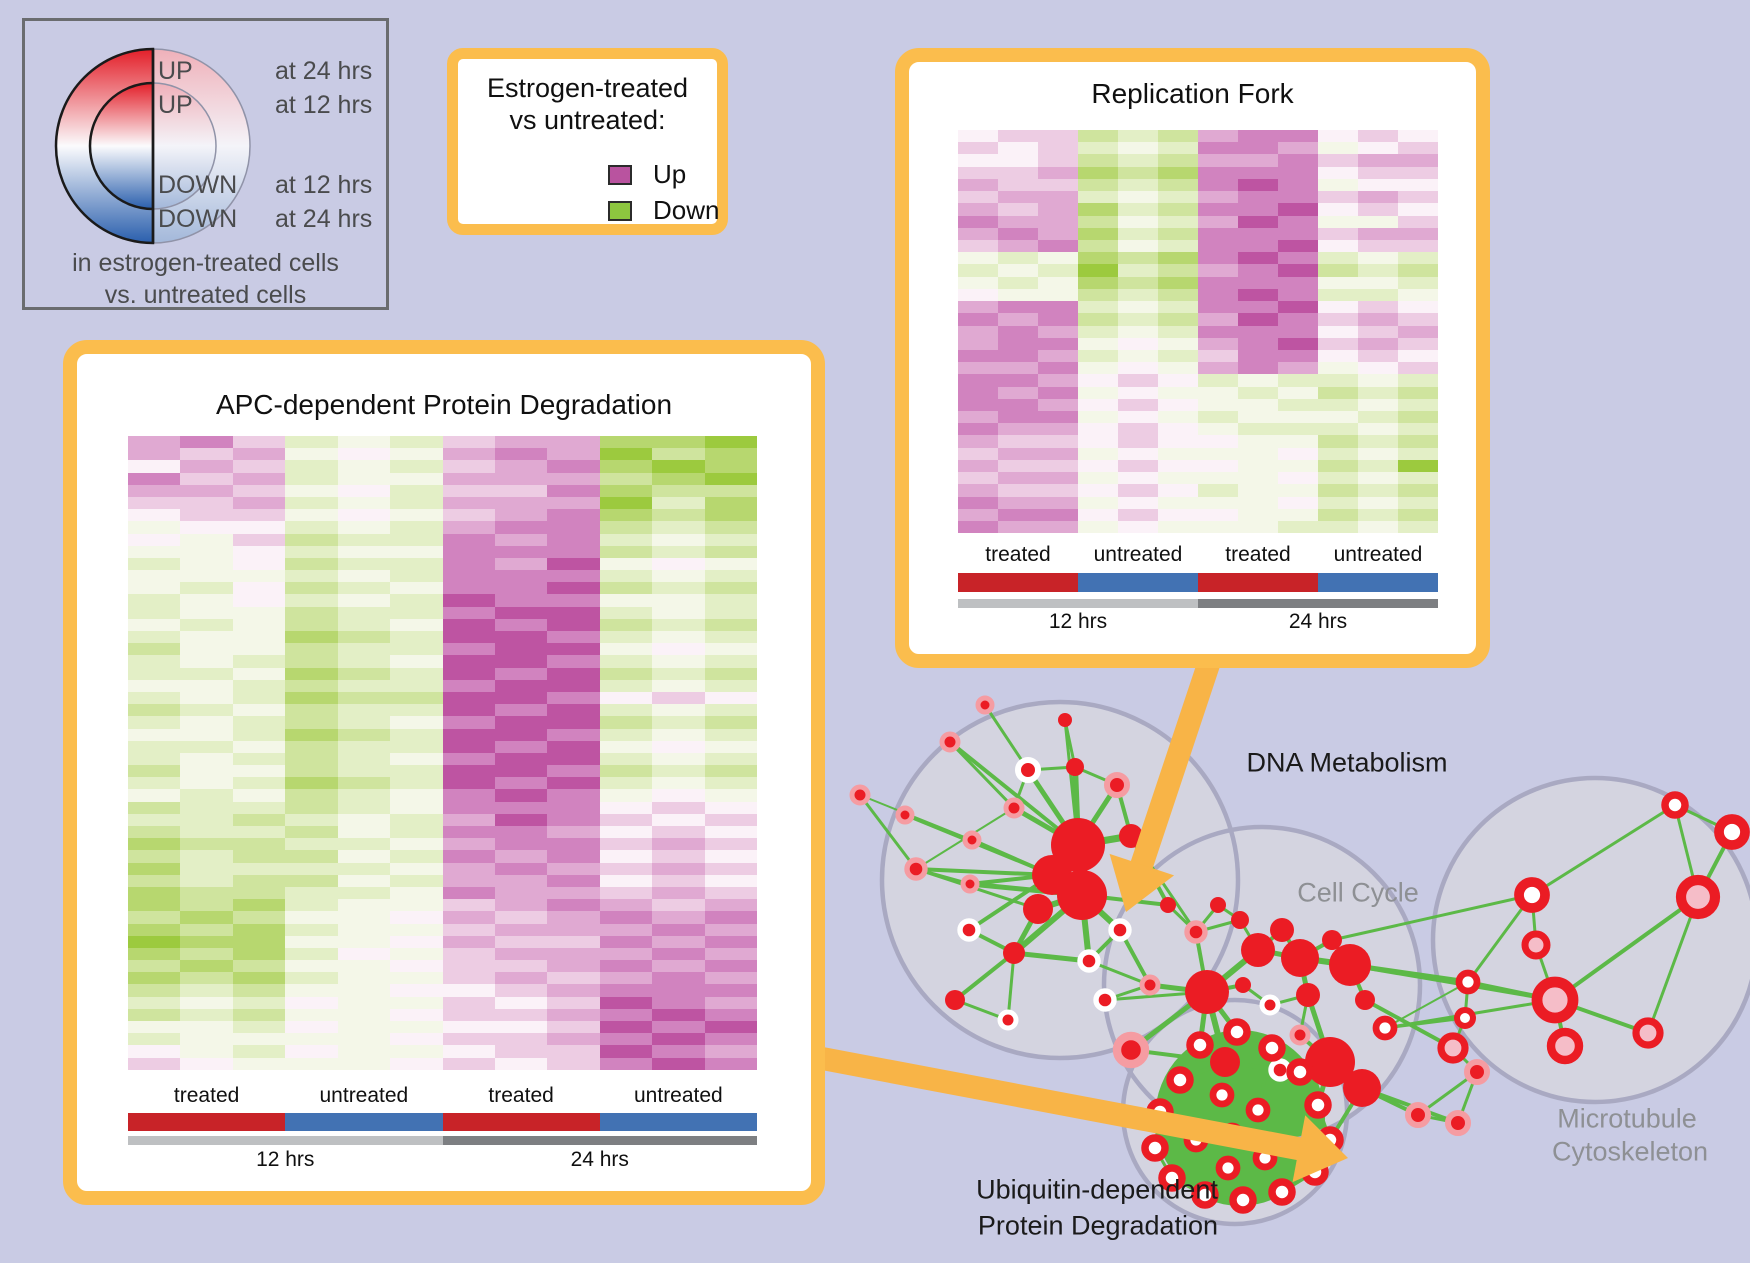 The width and height of the screenshot is (1750, 1279). I want to click on color-key-title-line1: Estrogen-treated, so click(587, 88).